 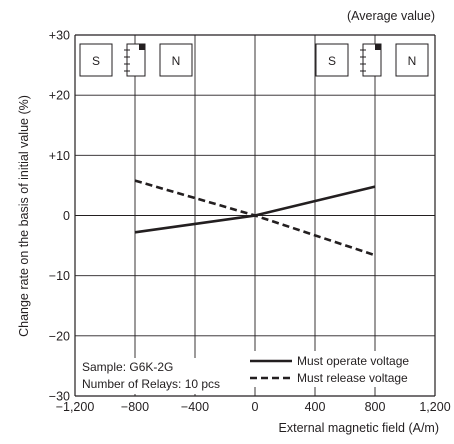 I want to click on y-tick-label: +10, so click(x=59, y=156).